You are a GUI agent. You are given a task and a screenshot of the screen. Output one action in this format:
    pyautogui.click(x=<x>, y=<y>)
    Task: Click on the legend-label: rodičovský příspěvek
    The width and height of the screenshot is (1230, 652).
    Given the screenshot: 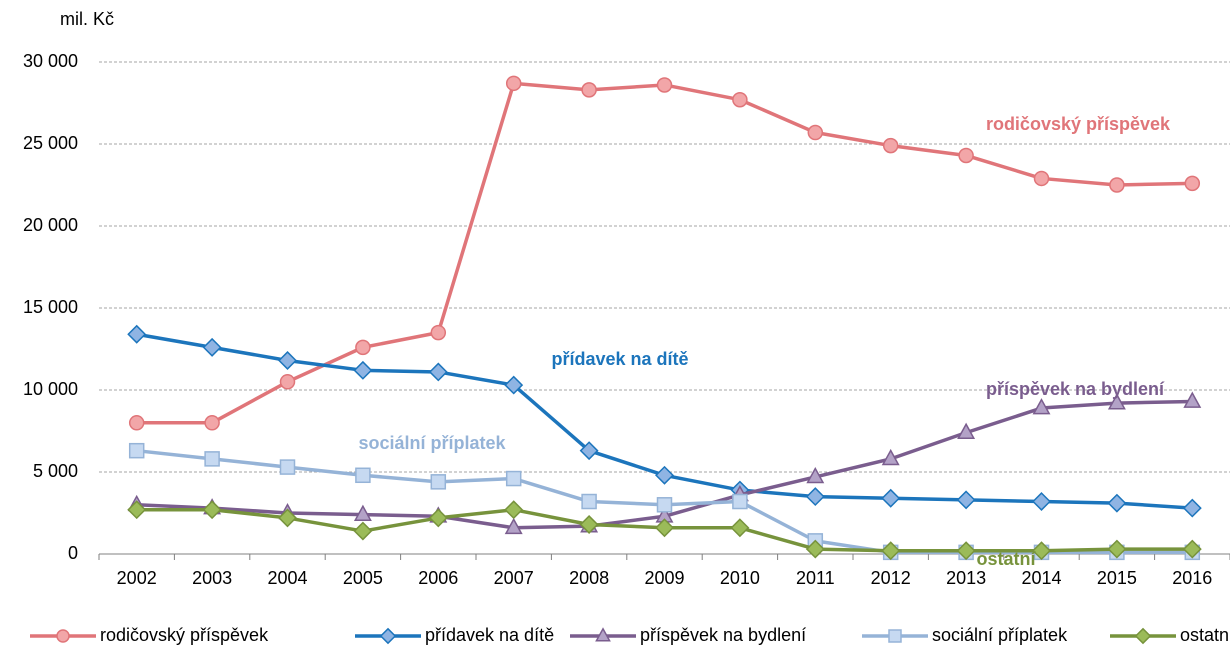 What is the action you would take?
    pyautogui.click(x=184, y=635)
    